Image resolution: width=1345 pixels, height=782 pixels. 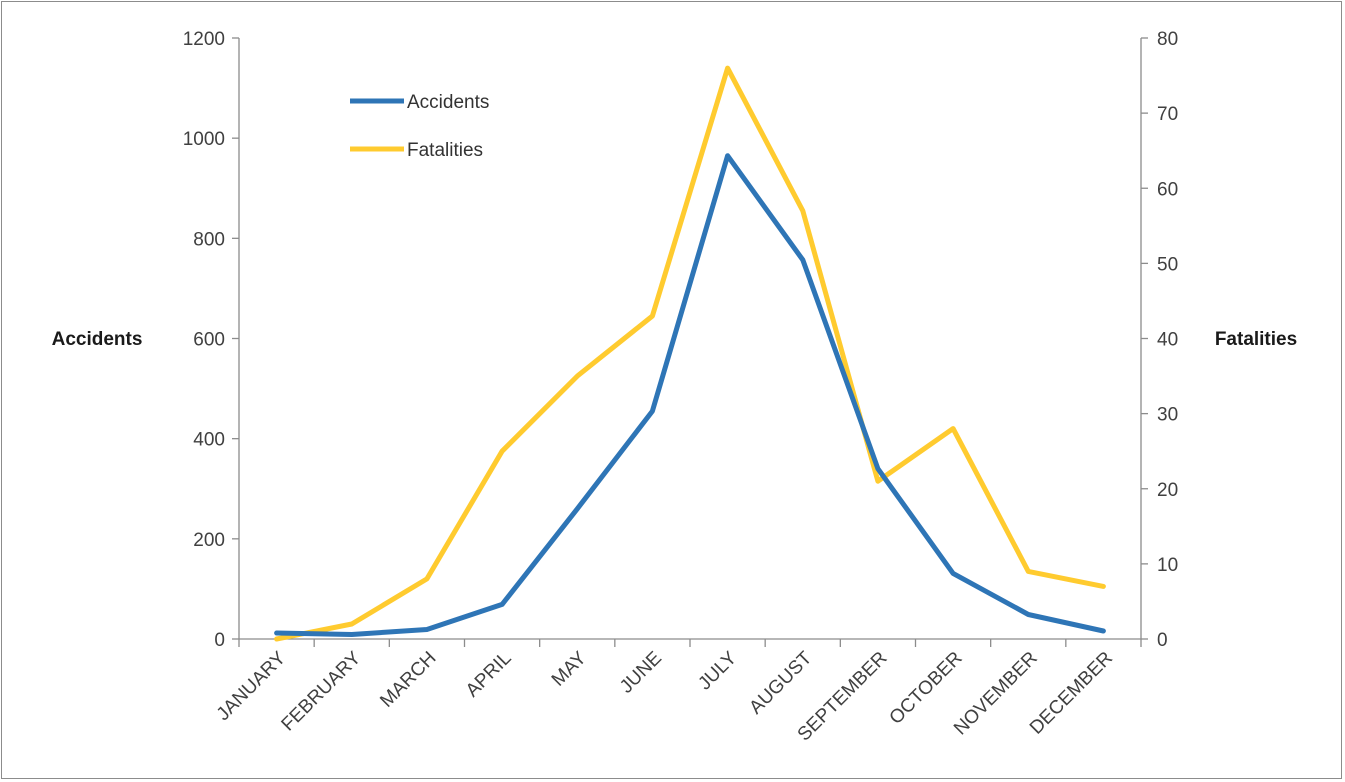 What do you see at coordinates (209, 440) in the screenshot?
I see `left-tick-label: 400` at bounding box center [209, 440].